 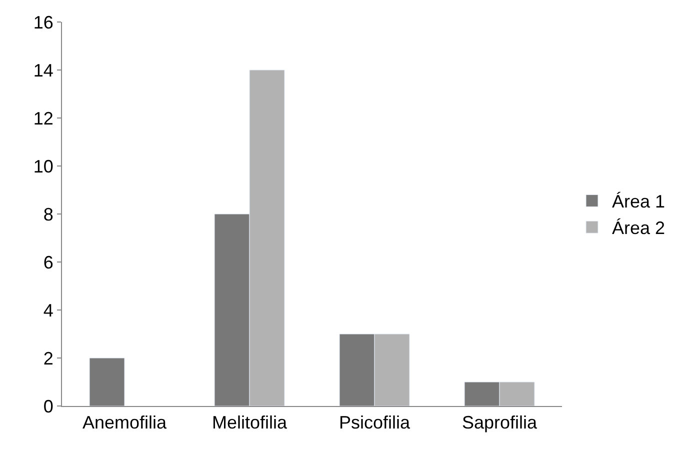 What do you see at coordinates (125, 422) in the screenshot?
I see `x-tick-label: Anemofilia` at bounding box center [125, 422].